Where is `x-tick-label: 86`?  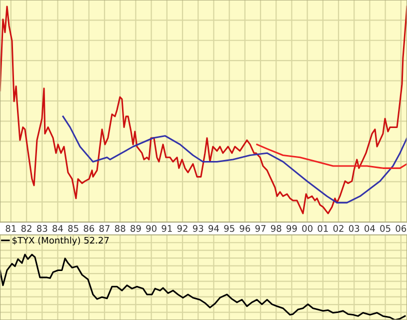 x-tick-label: 86 is located at coordinates (89, 228).